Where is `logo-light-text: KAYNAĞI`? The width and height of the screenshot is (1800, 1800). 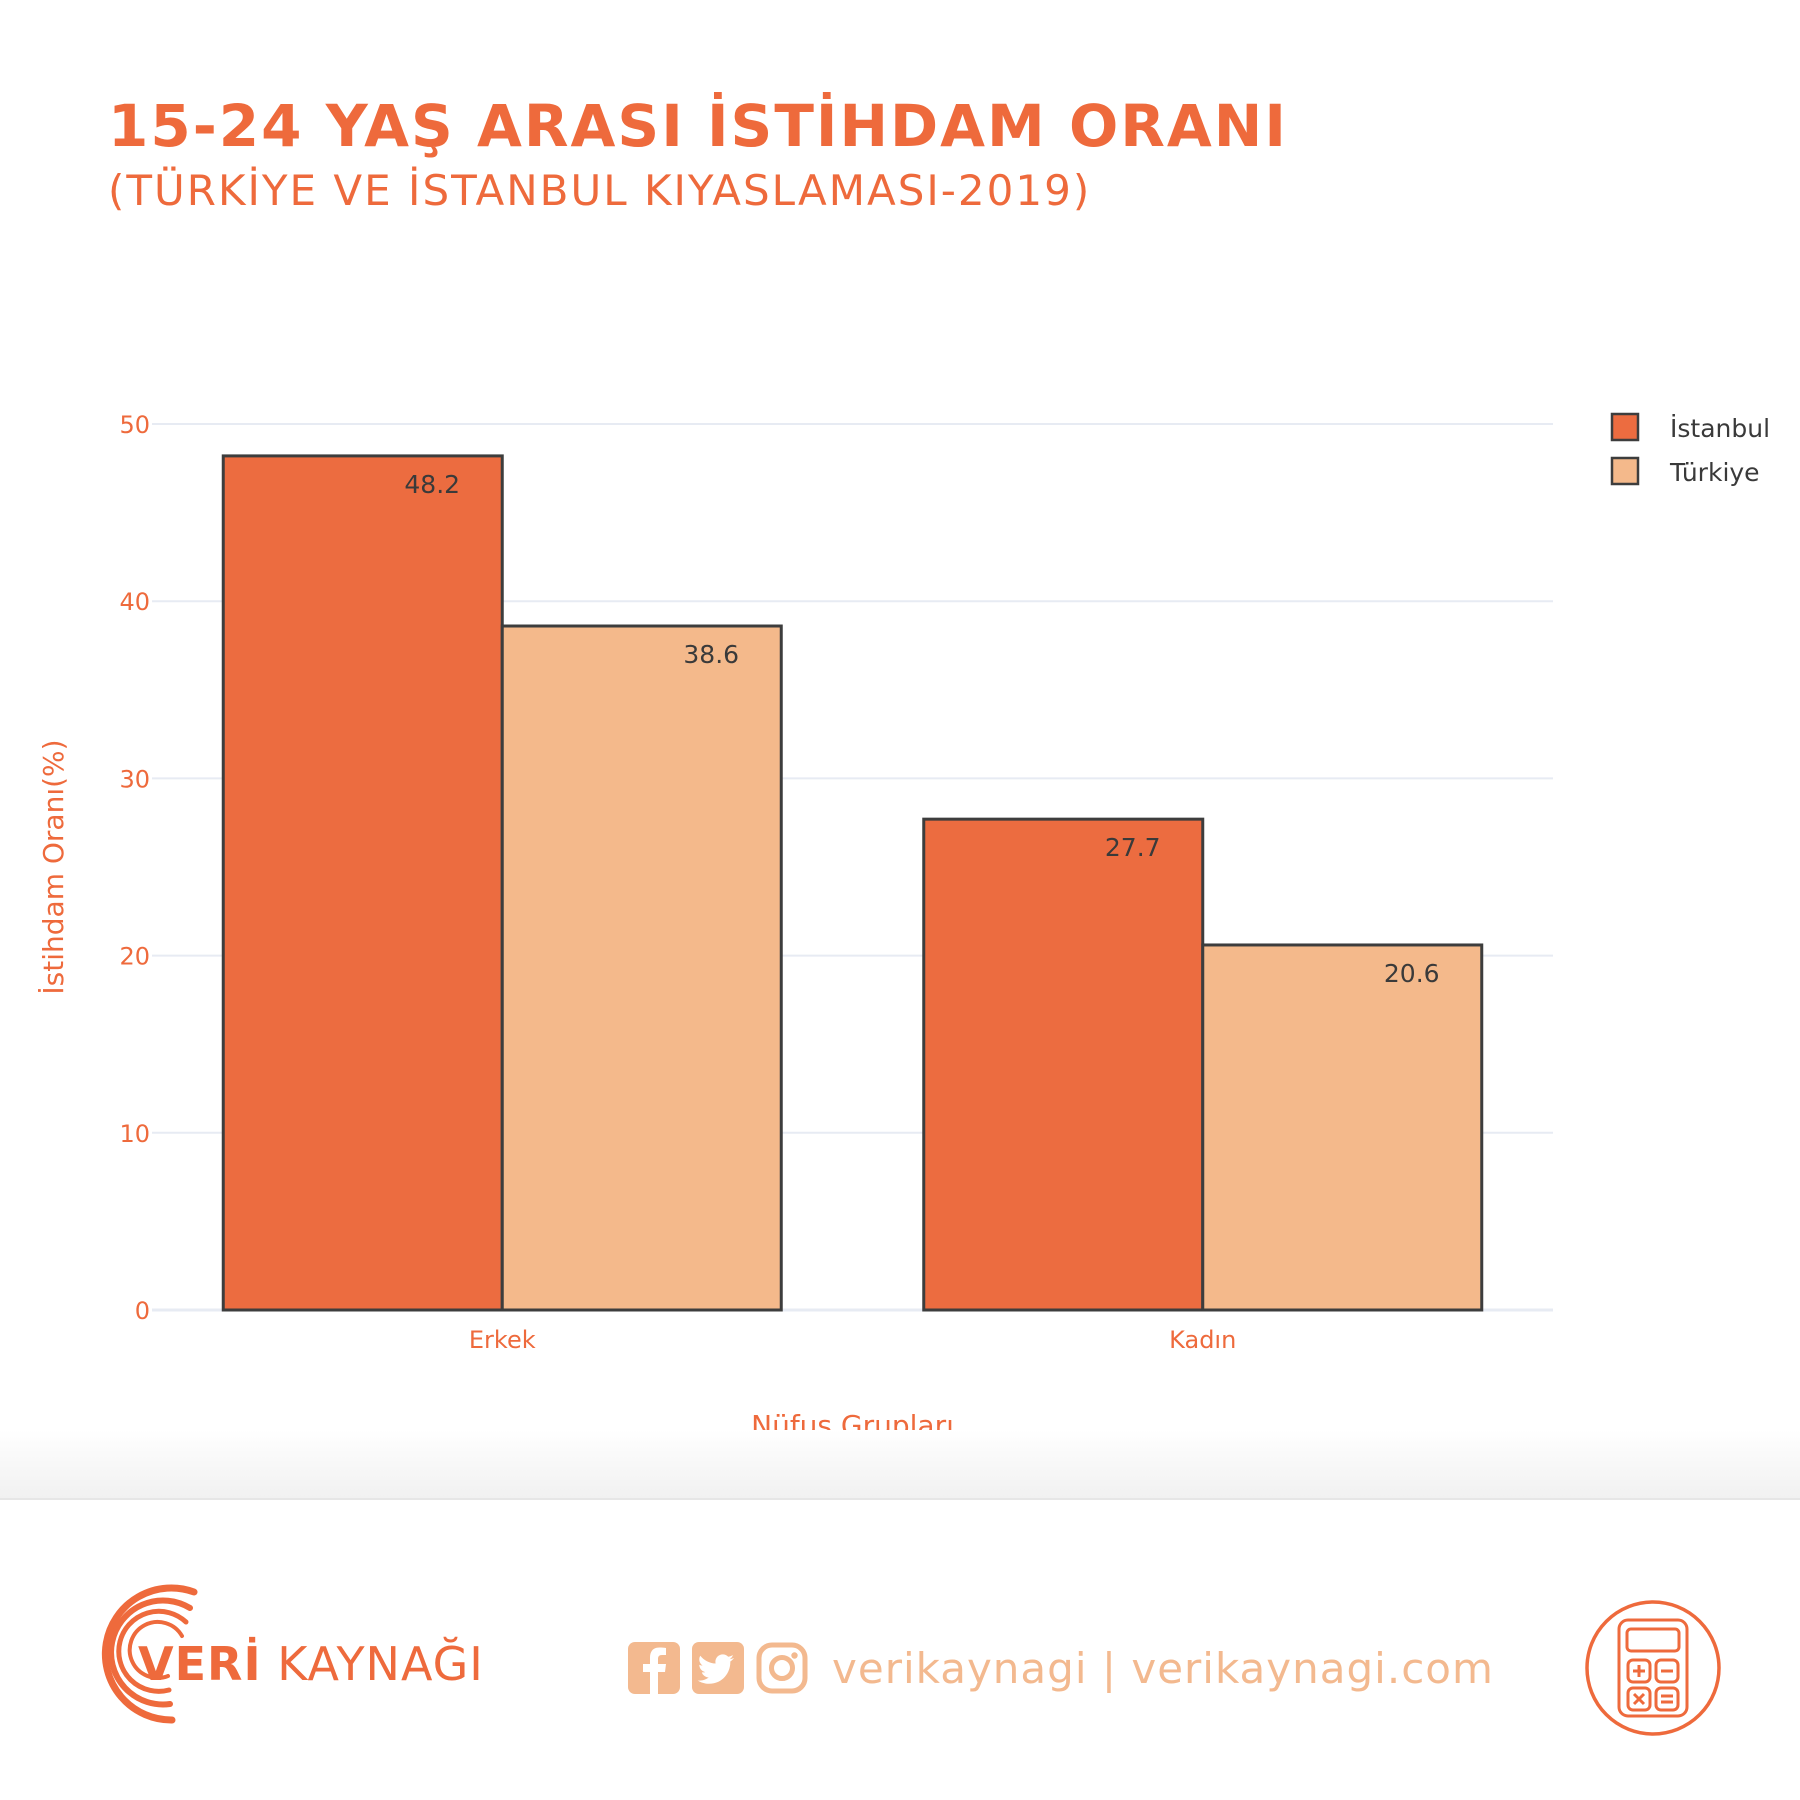 logo-light-text: KAYNAĞI is located at coordinates (380, 1664).